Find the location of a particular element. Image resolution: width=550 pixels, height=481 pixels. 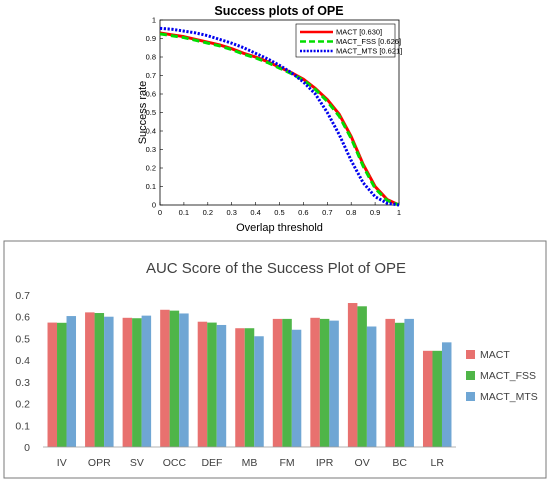

top-x-tick-label: 0.4 is located at coordinates (255, 212).